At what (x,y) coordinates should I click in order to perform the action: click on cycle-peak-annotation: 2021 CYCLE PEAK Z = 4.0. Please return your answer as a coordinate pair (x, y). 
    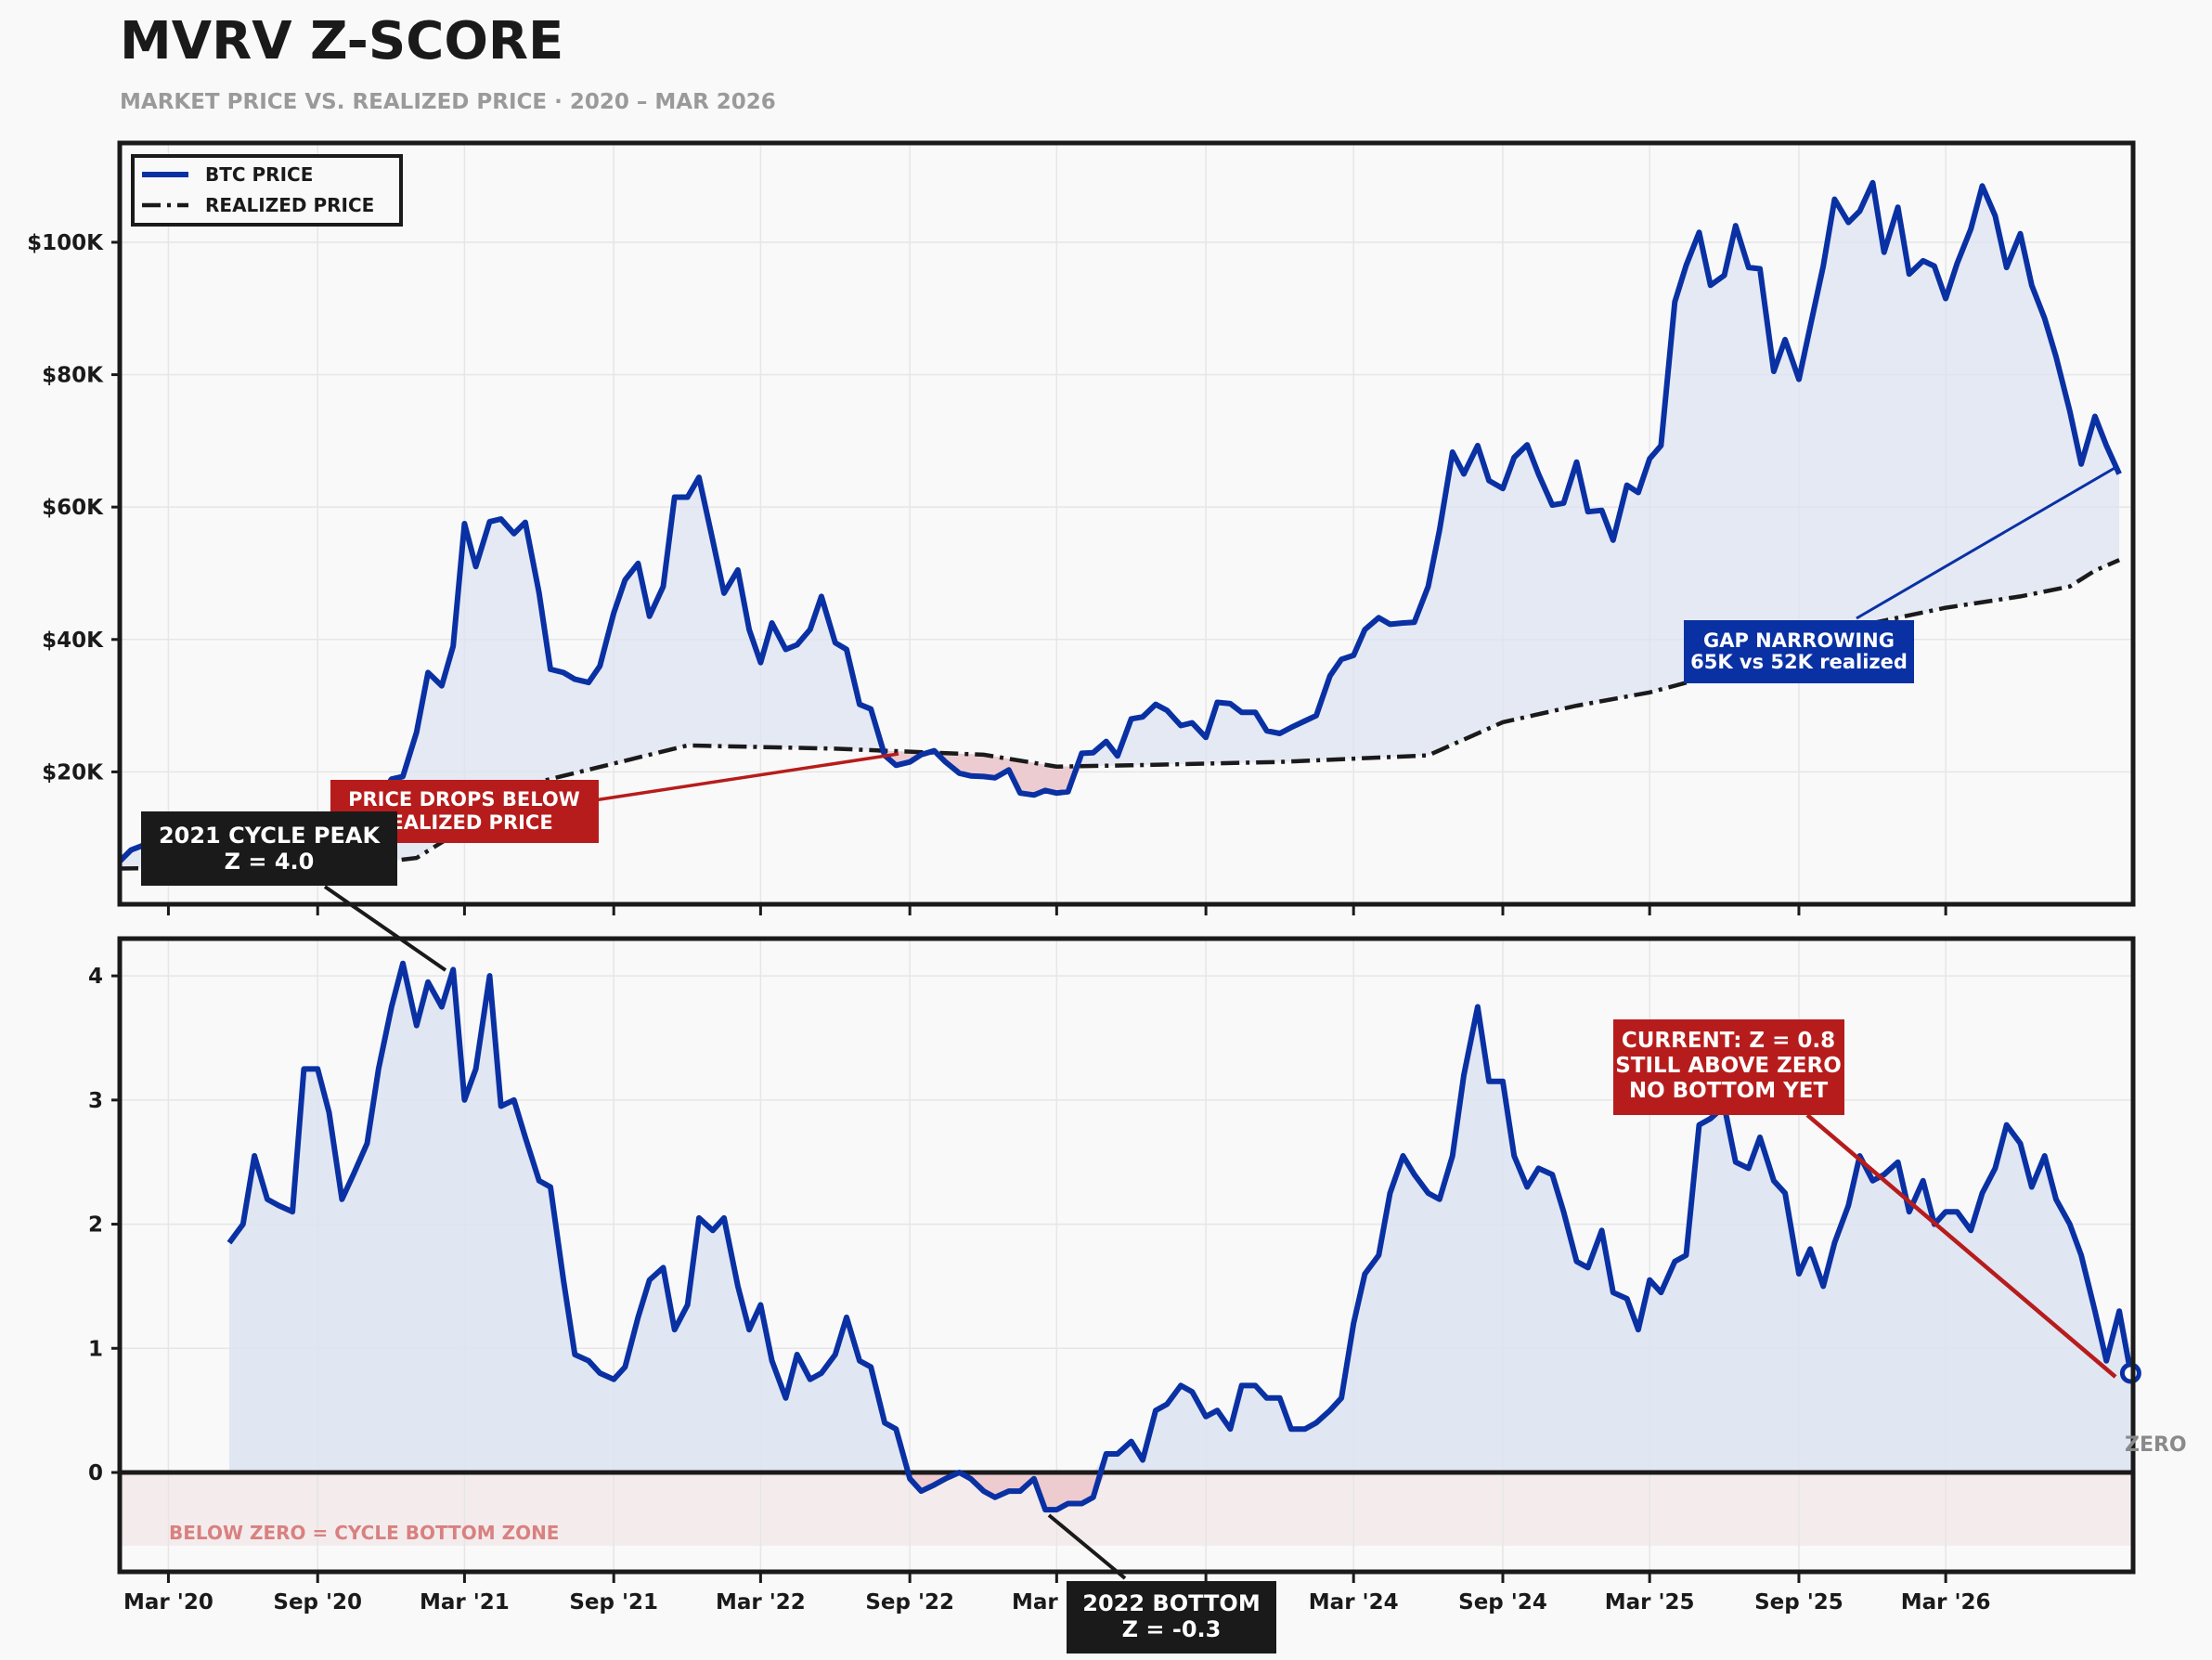
    Looking at the image, I should click on (294, 891).